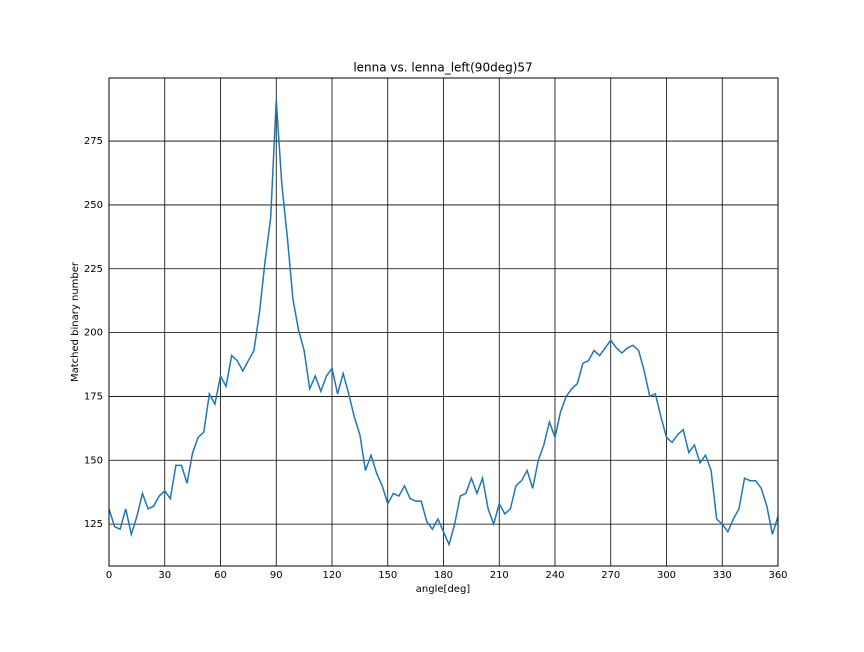  I want to click on y-tick-label: 200, so click(93, 333).